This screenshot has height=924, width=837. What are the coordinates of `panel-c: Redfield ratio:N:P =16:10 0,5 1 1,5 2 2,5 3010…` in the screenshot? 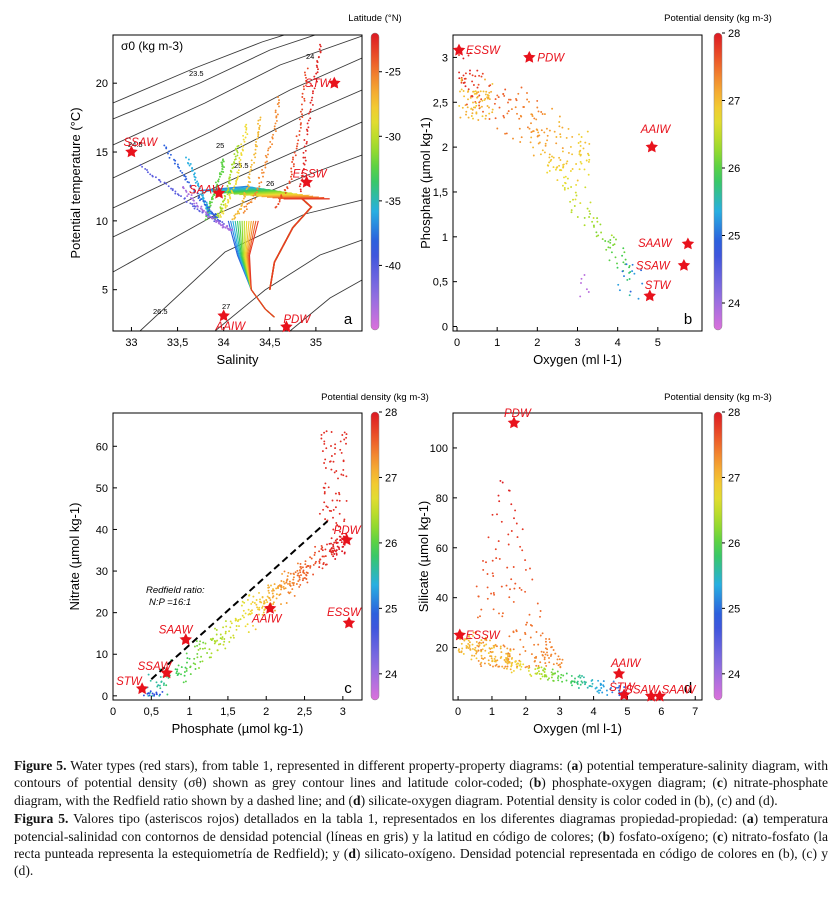 It's located at (215, 574).